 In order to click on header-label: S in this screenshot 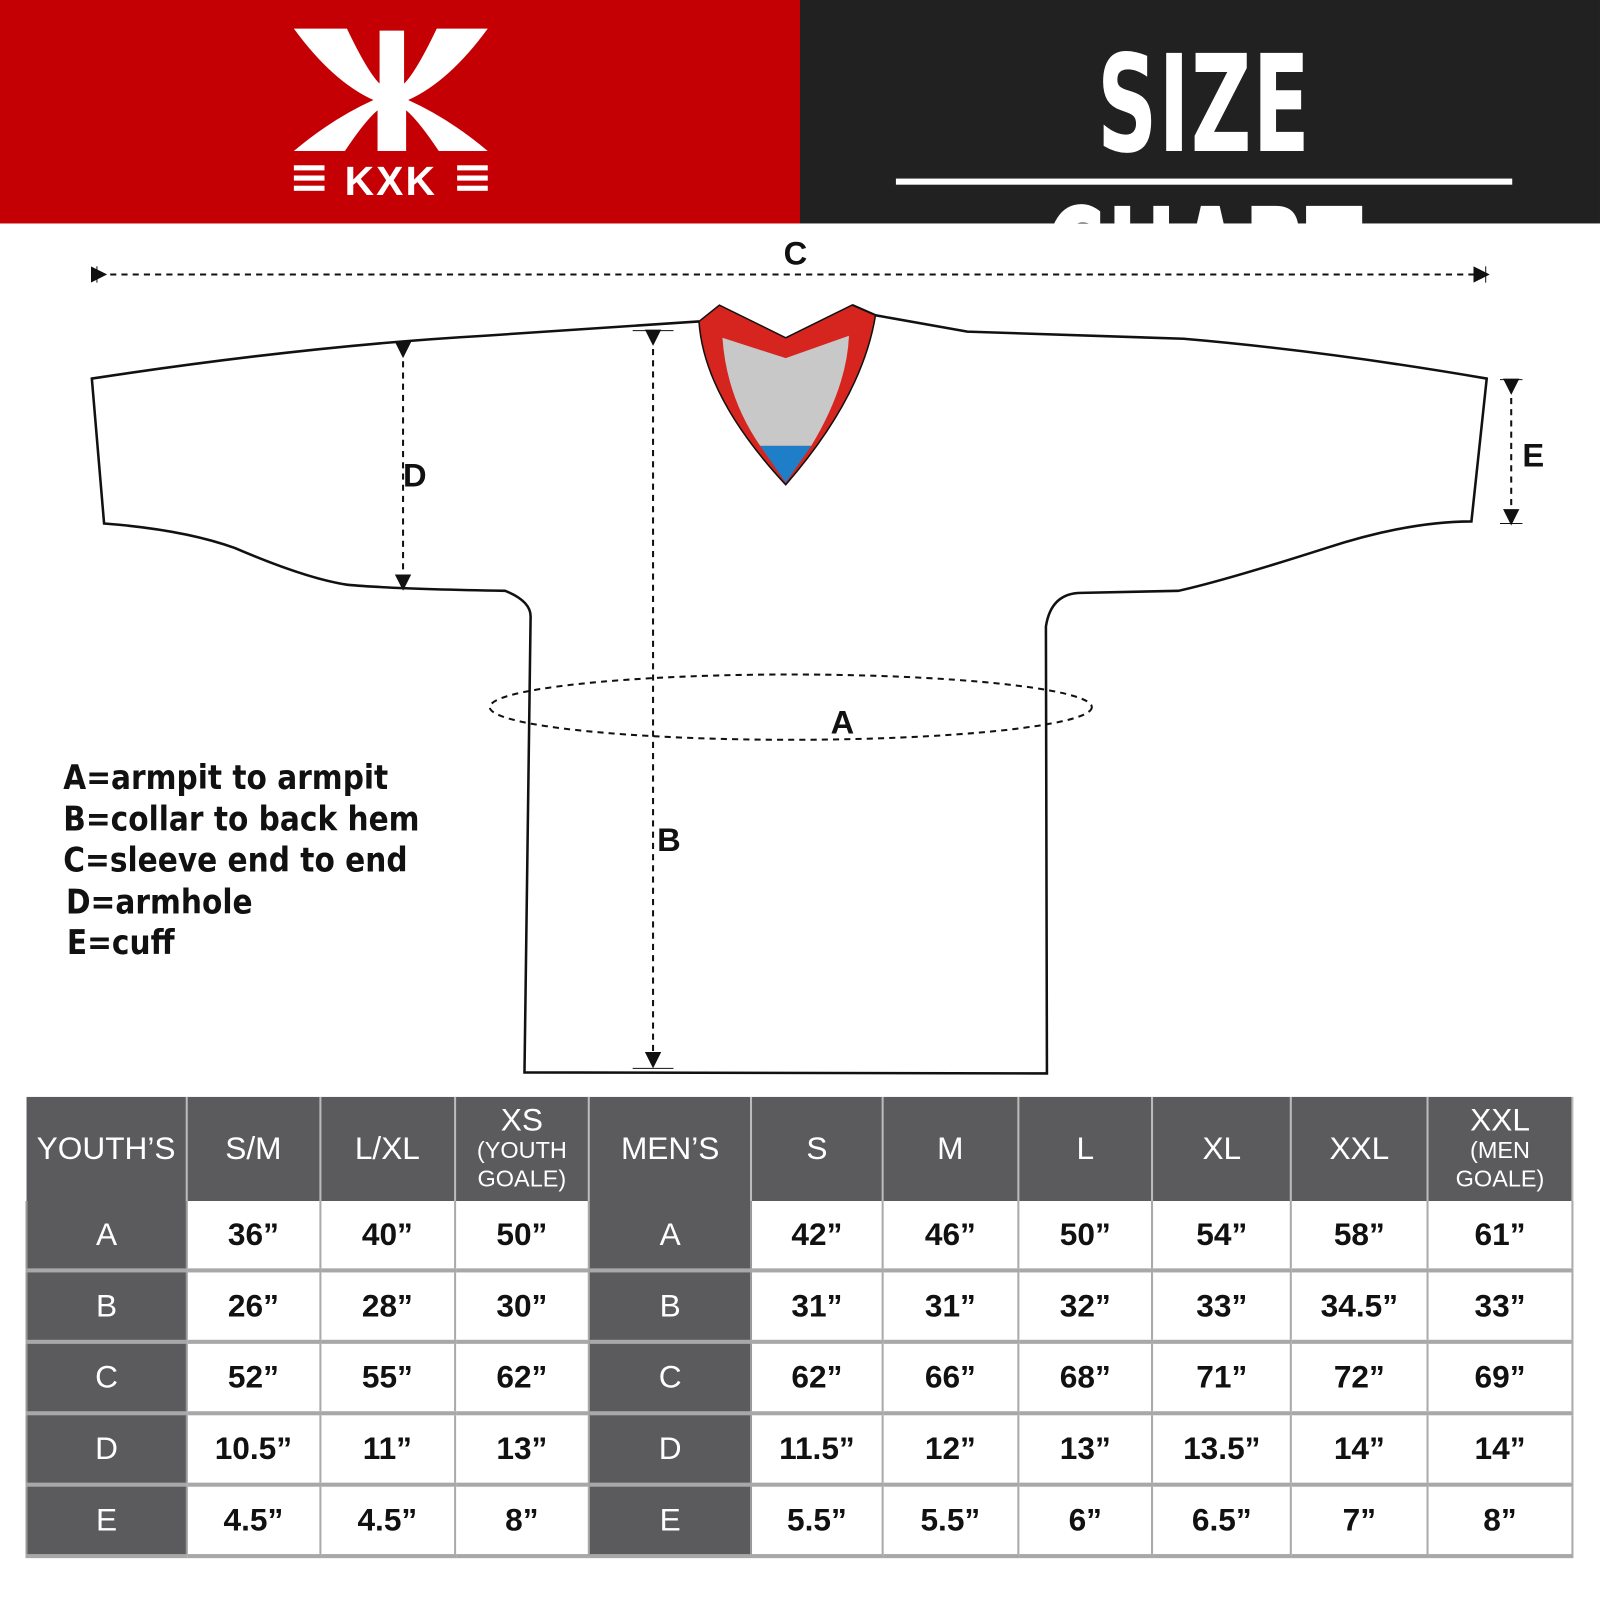, I will do `click(817, 1148)`.